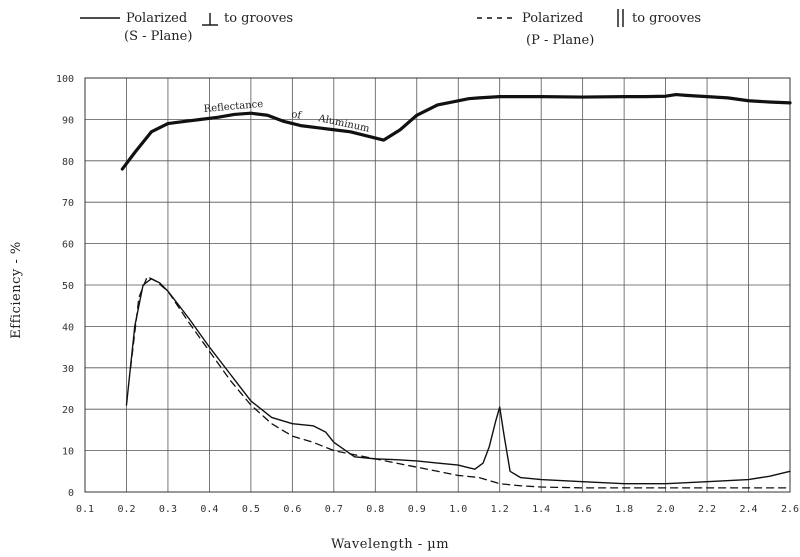  Describe the element at coordinates (186, 27) in the screenshot. I see `legend-s-plane: Polarized to grooves (S - Plane)` at that location.